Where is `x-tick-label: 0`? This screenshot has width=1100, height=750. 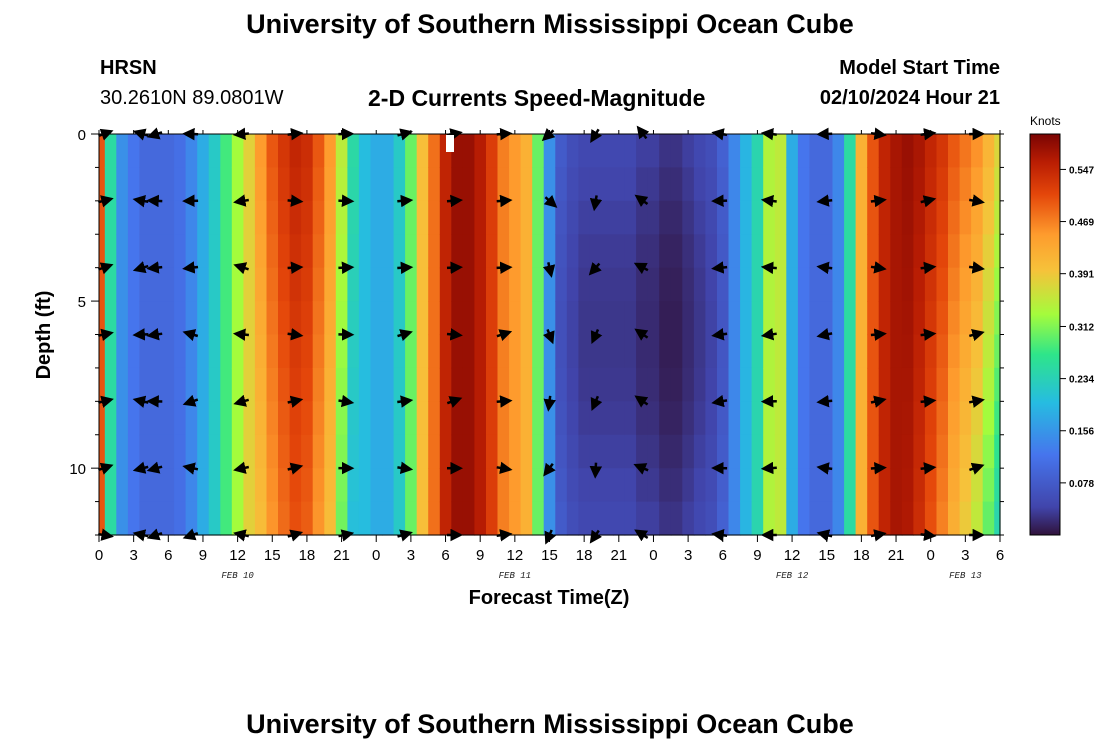
x-tick-label: 0 is located at coordinates (376, 555).